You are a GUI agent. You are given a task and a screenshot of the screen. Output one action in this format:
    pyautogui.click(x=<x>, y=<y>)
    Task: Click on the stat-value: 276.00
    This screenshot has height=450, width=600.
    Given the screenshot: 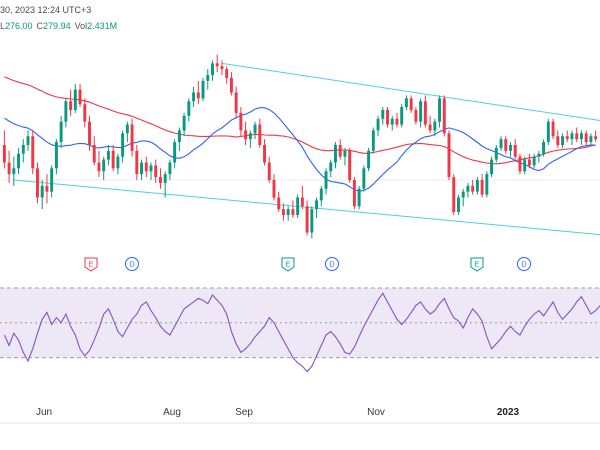 What is the action you would take?
    pyautogui.click(x=19, y=26)
    